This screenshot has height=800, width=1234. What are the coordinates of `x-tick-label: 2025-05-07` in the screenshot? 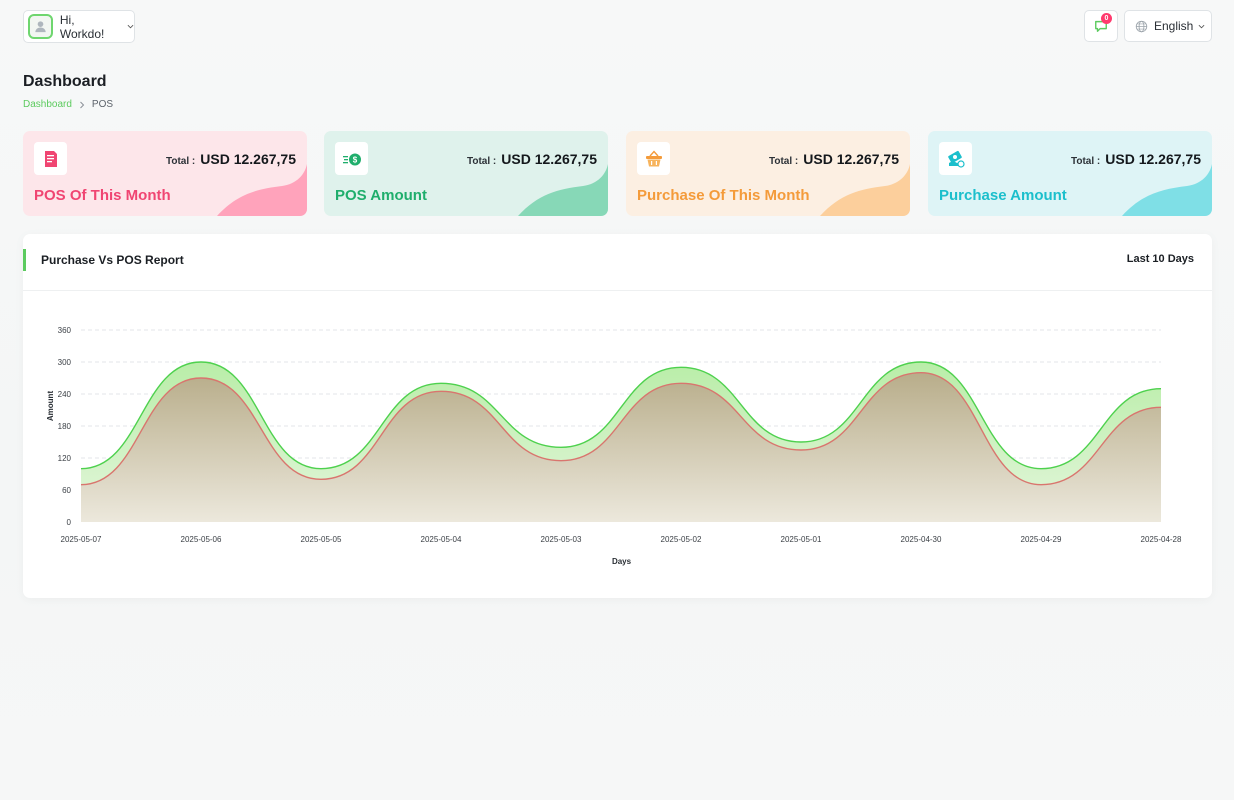 It's located at (81, 539).